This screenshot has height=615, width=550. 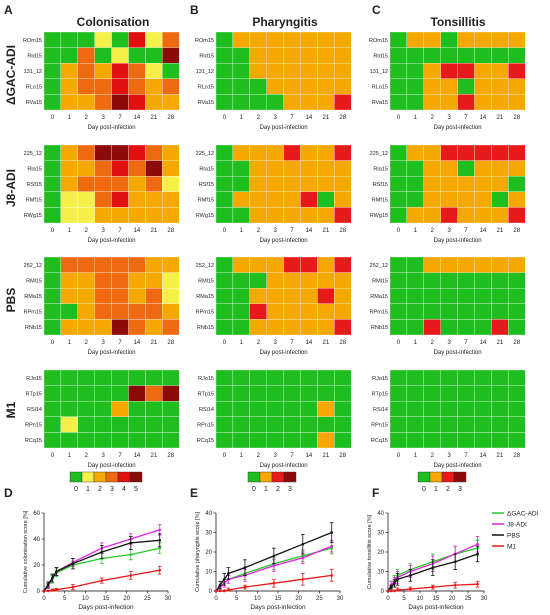 I want to click on row-label: RMl15, so click(x=34, y=281).